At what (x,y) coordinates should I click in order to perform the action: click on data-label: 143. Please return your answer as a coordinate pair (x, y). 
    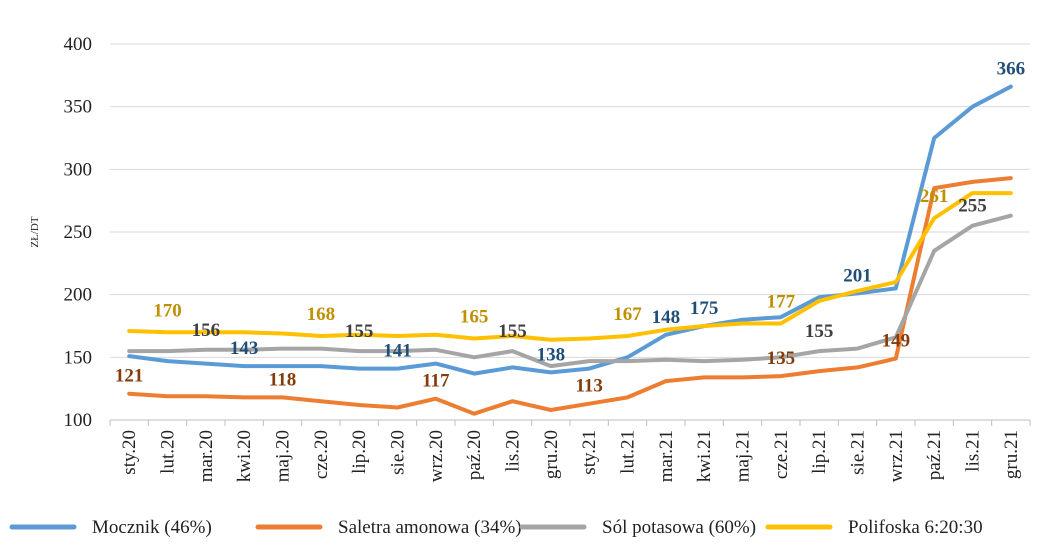
    Looking at the image, I should click on (244, 348).